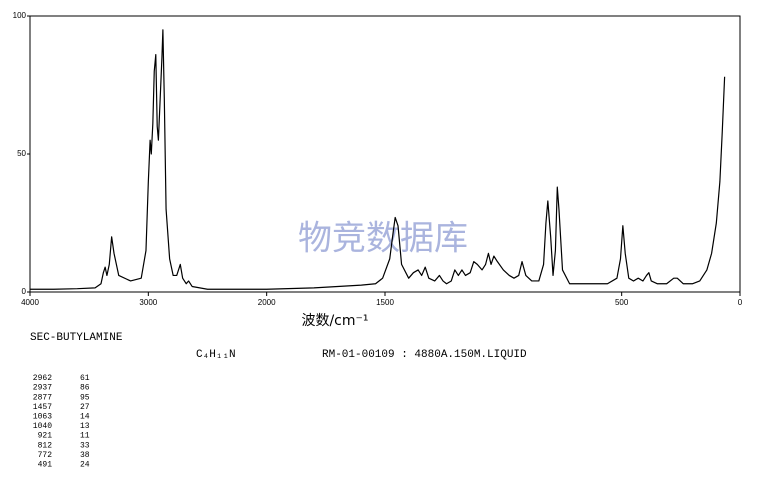  Describe the element at coordinates (42, 378) in the screenshot. I see `peak-wavenumber: 2962` at that location.